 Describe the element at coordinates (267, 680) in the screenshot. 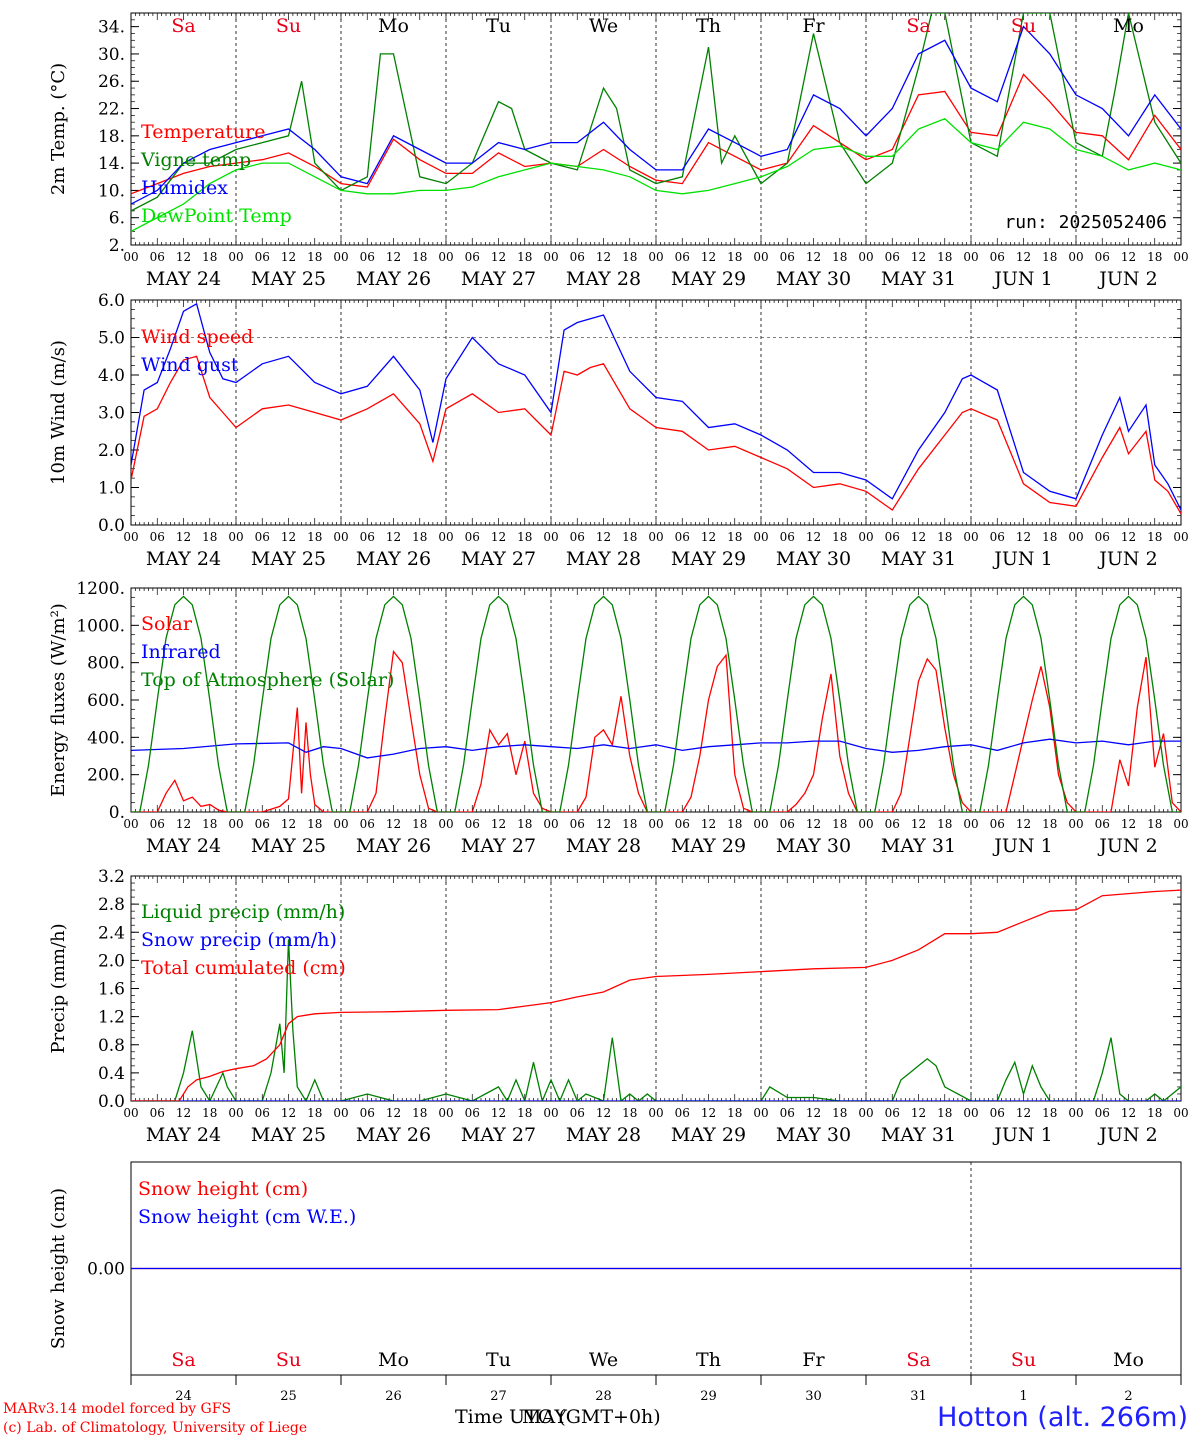

I see `legend-entry: Top of Atmosphere (Solar)` at that location.